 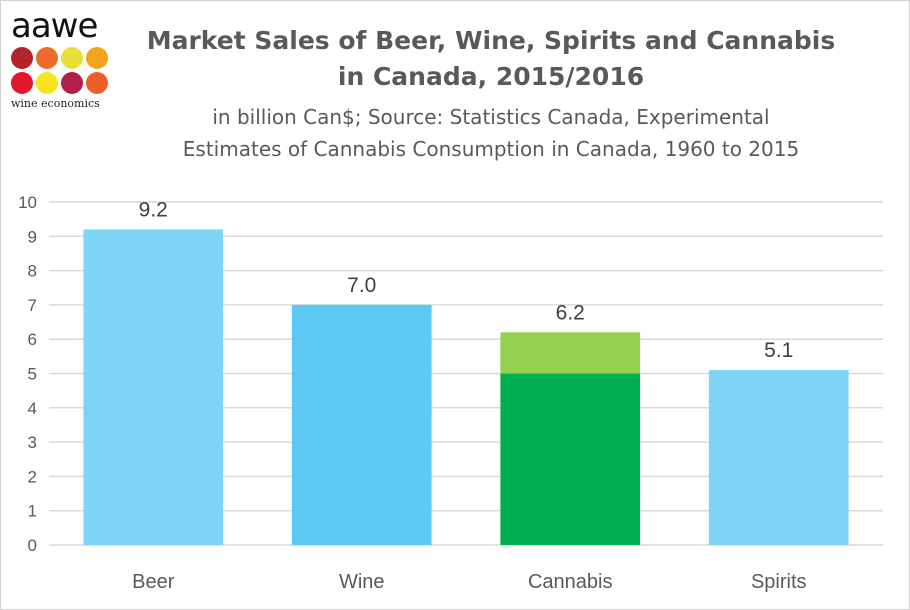 What do you see at coordinates (32, 511) in the screenshot?
I see `y-tick-label: 1` at bounding box center [32, 511].